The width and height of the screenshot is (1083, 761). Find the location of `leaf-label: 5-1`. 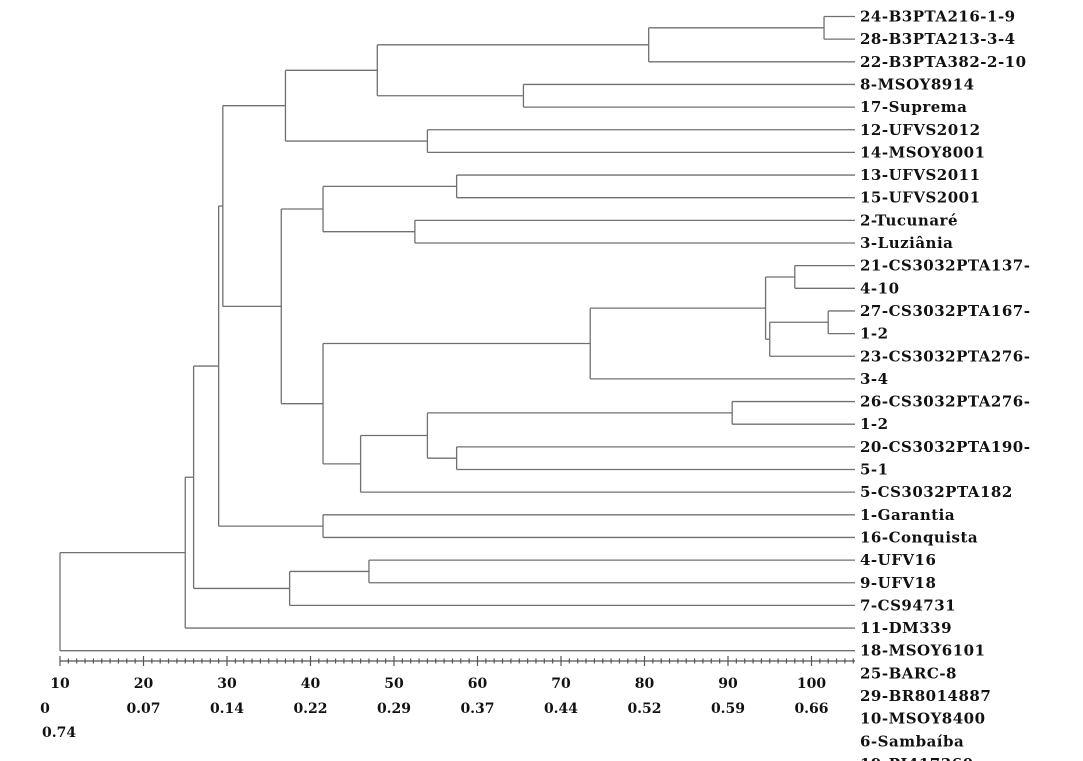

leaf-label: 5-1 is located at coordinates (874, 470).